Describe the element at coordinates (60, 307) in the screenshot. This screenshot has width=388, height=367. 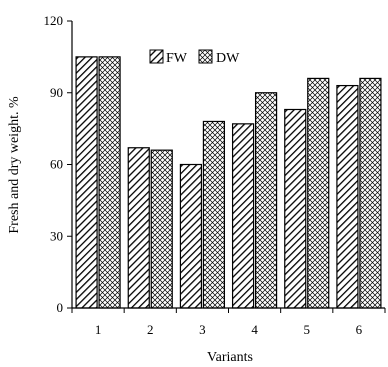
I see `y-tick-label-0: 0` at that location.